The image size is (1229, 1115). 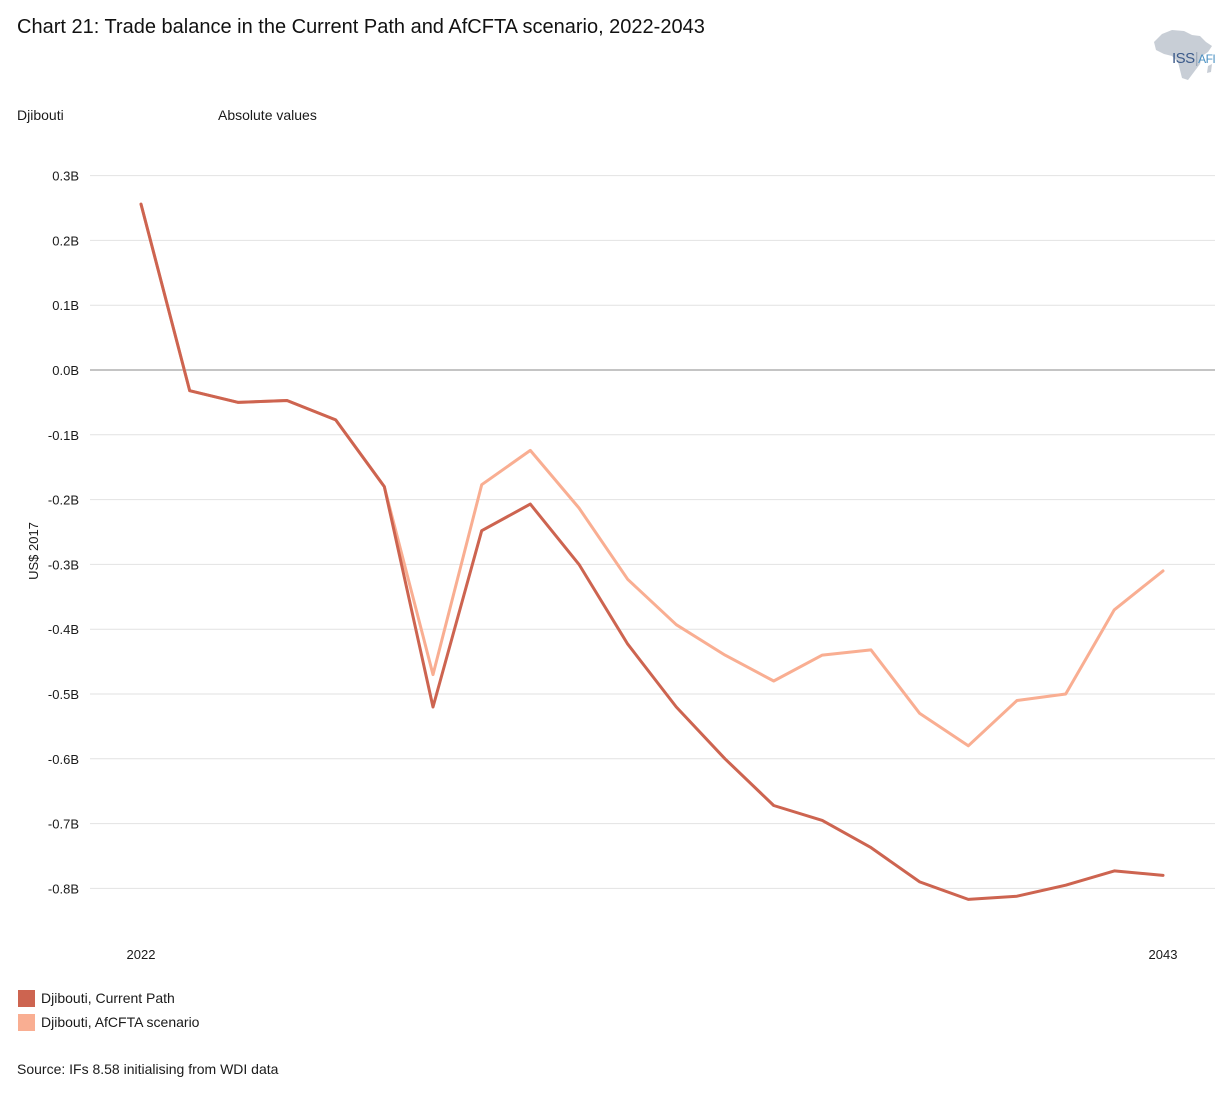 What do you see at coordinates (63, 694) in the screenshot?
I see `y-tick-label: -0.5B` at bounding box center [63, 694].